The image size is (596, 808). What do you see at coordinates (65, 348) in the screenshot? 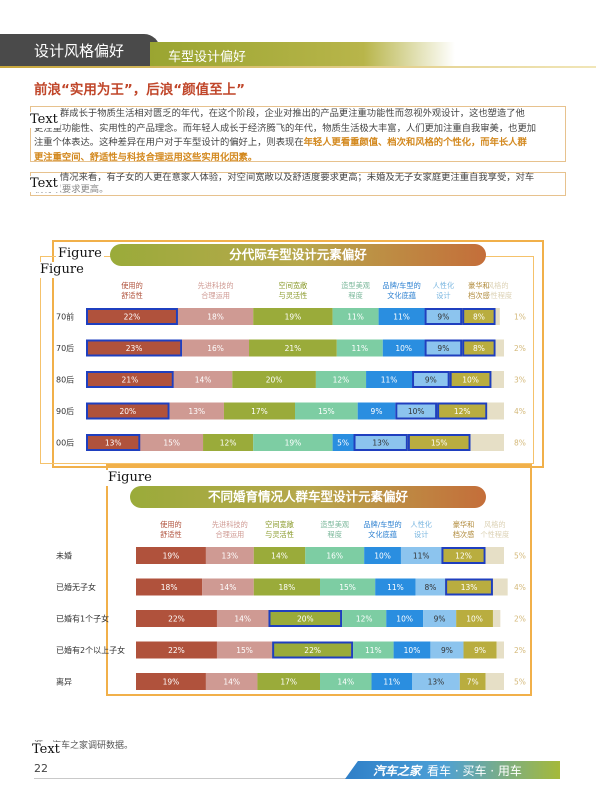
I see `row-label-1: 70后` at bounding box center [65, 348].